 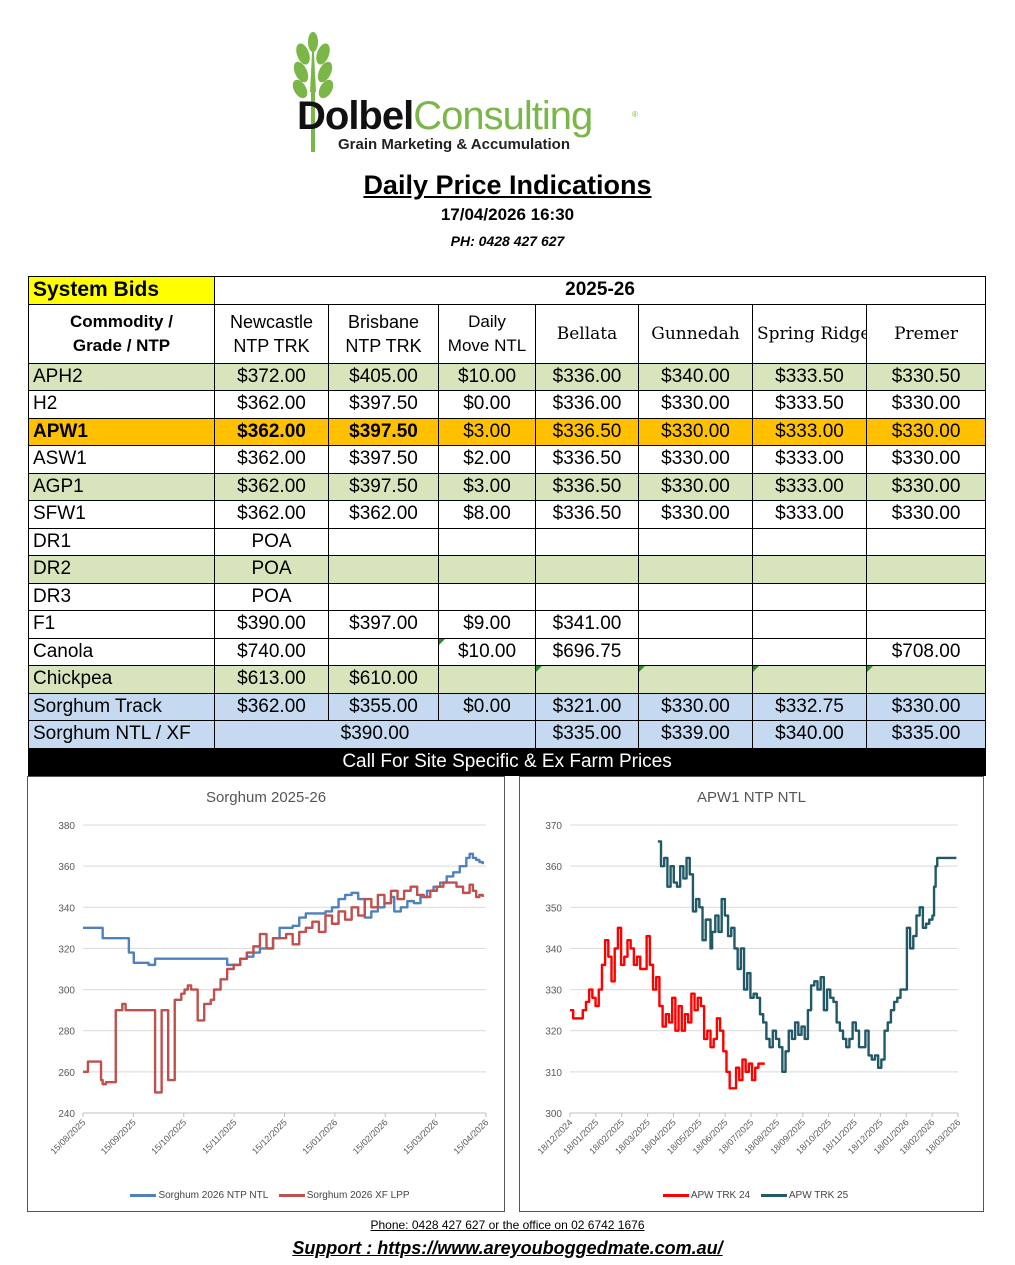 What do you see at coordinates (375, 734) in the screenshot?
I see `sorghum-ntl-port-value: $390.00` at bounding box center [375, 734].